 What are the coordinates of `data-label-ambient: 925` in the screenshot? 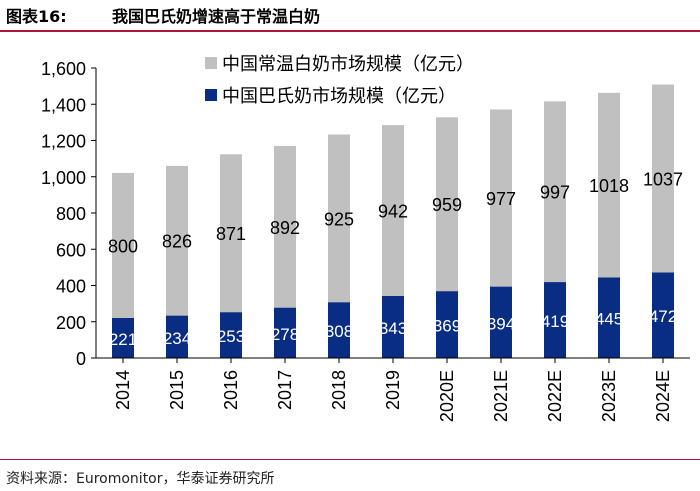 It's located at (339, 219).